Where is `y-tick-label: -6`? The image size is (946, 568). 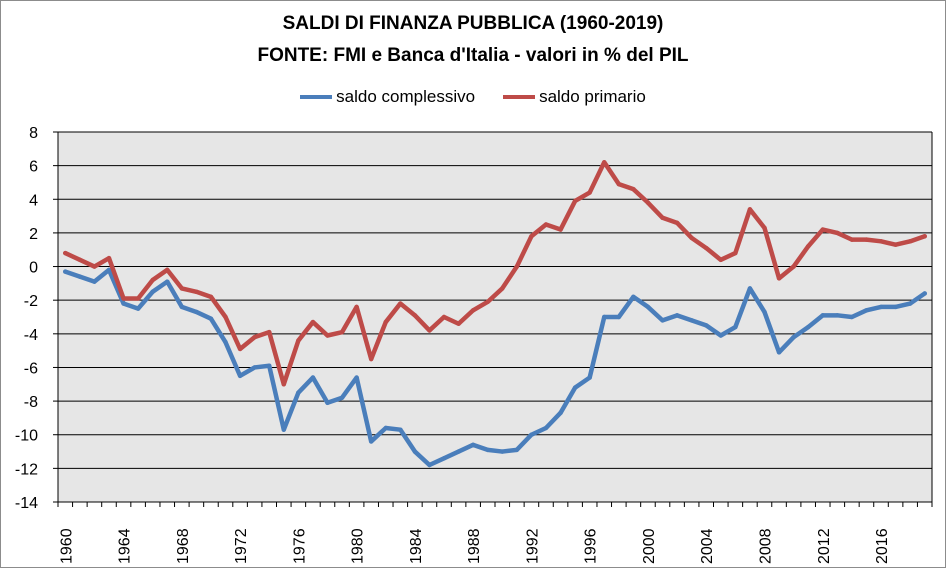
y-tick-label: -6 is located at coordinates (31, 368).